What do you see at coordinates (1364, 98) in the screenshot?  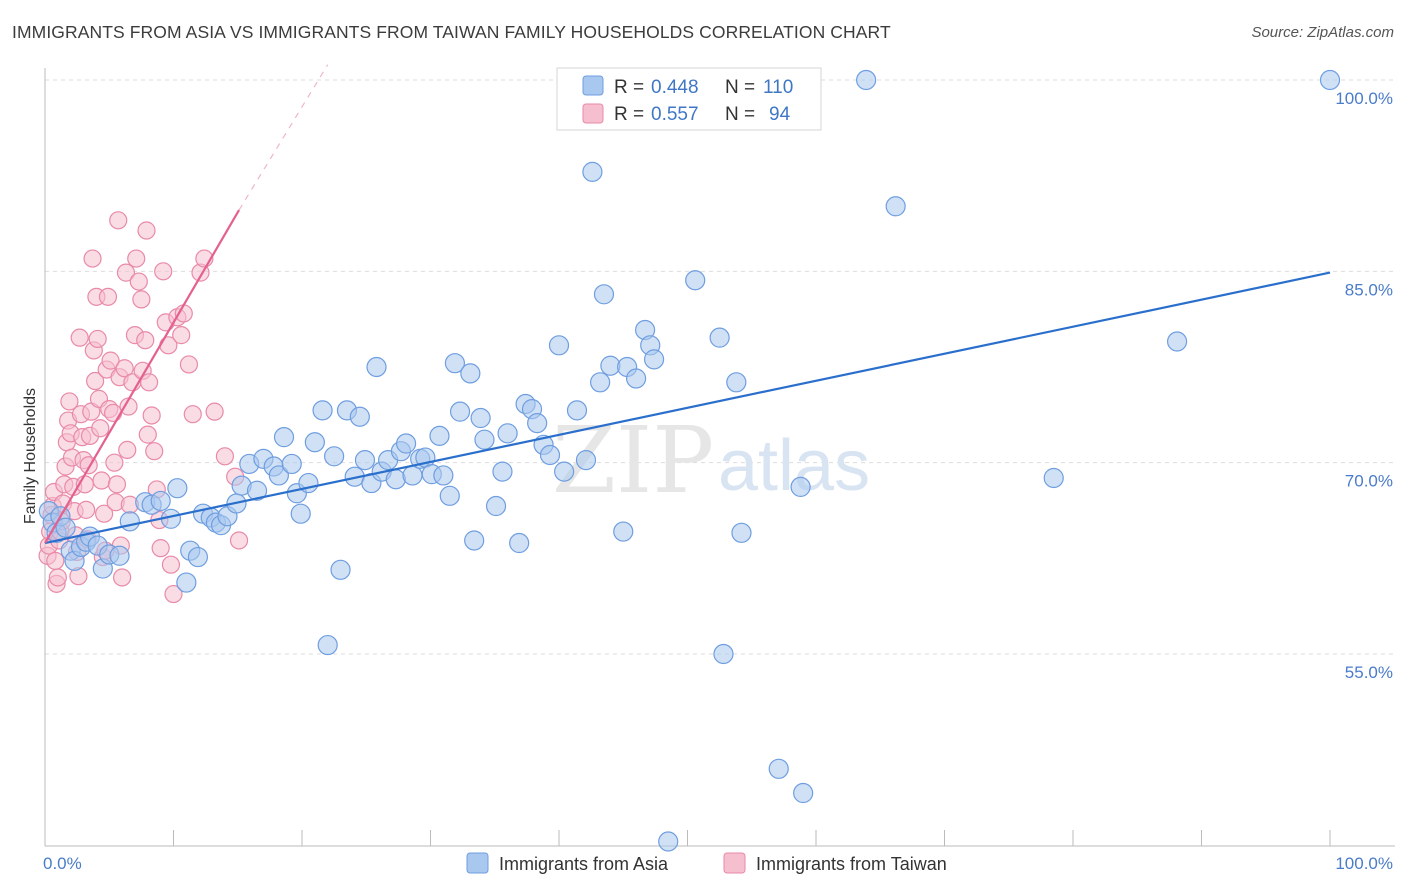 I see `y-tick-label: 100.0%` at bounding box center [1364, 98].